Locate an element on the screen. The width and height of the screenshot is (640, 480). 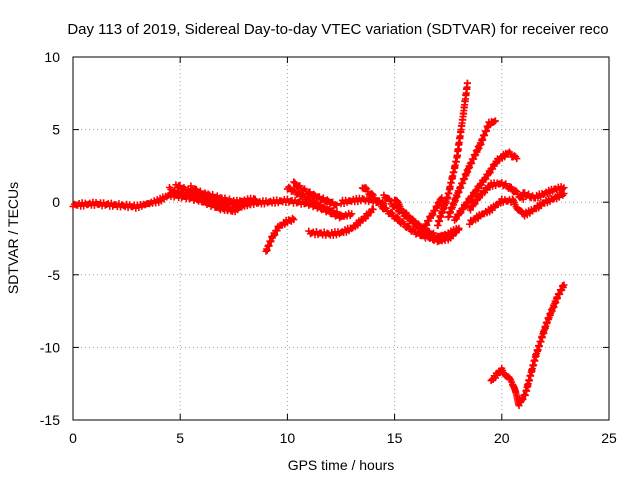
x-tick-label: 20 is located at coordinates (502, 438).